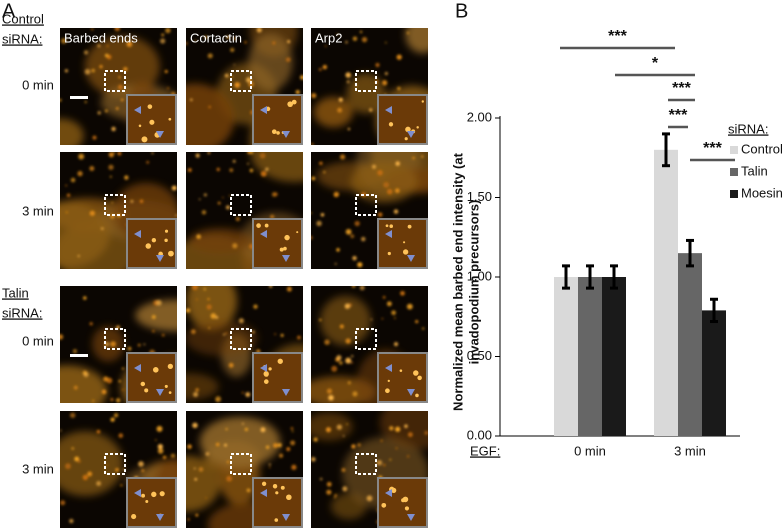 This screenshot has width=784, height=529. I want to click on error-bar, so click(614, 277).